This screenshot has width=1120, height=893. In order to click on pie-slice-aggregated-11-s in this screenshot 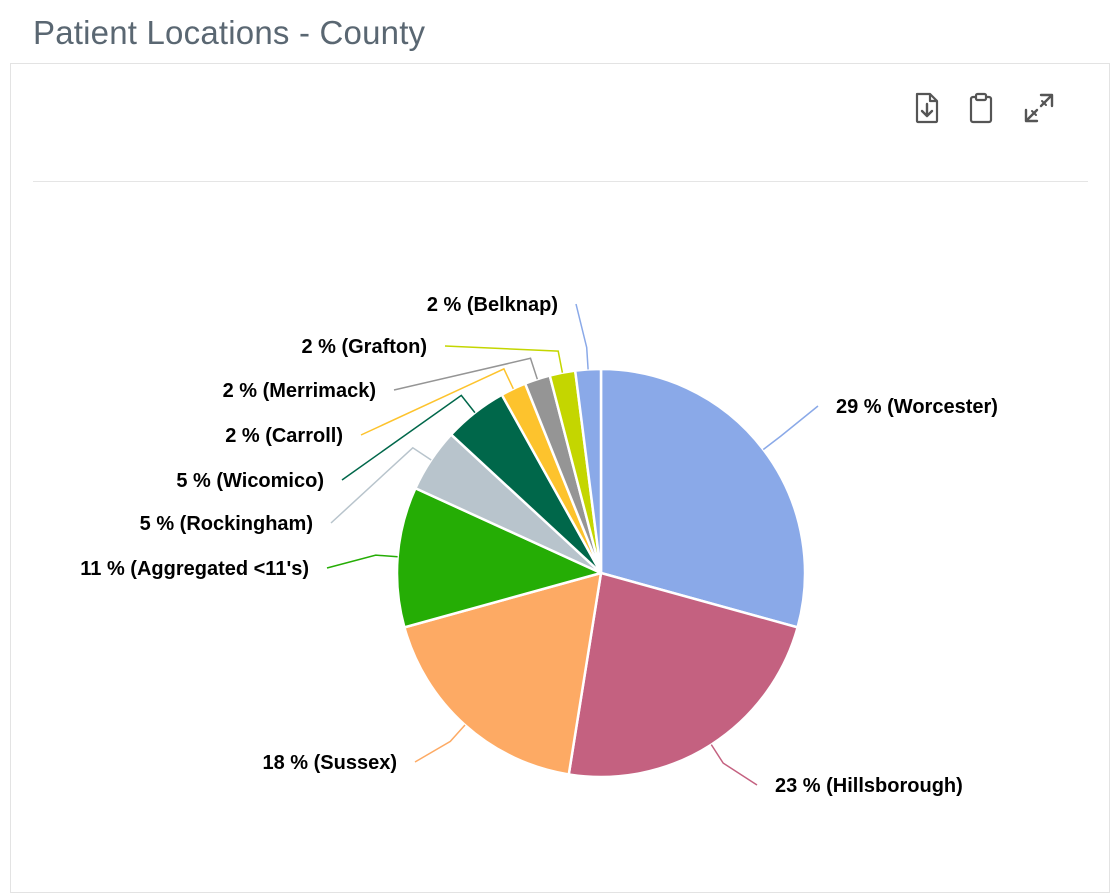, I will do `click(499, 558)`.